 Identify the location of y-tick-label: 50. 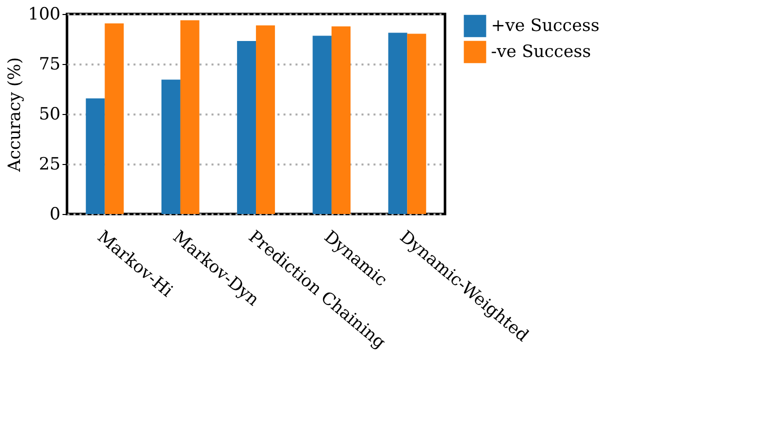
(49, 114).